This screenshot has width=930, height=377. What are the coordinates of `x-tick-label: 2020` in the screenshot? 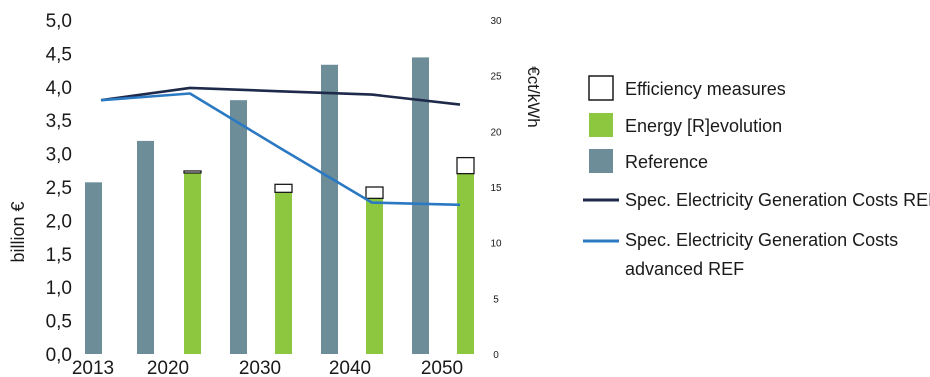 It's located at (168, 367).